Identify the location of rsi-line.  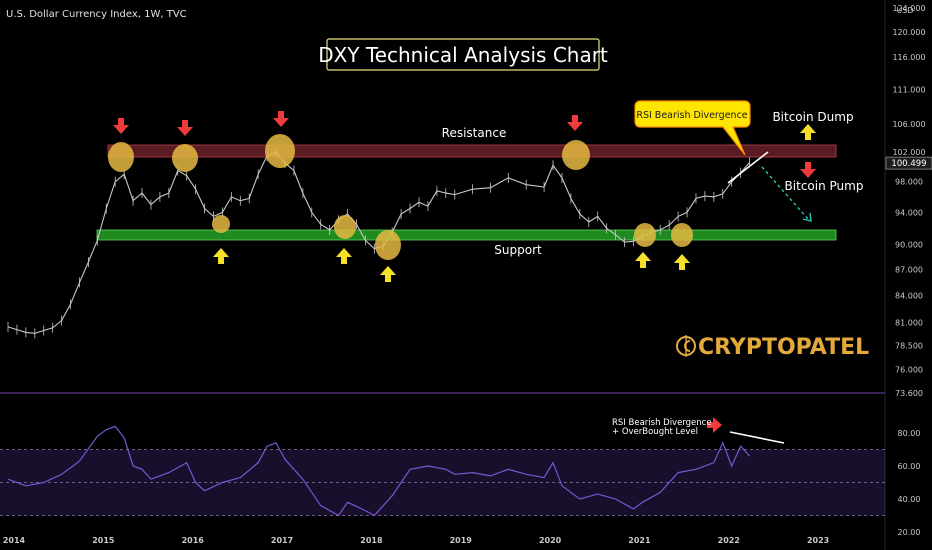
(379, 471).